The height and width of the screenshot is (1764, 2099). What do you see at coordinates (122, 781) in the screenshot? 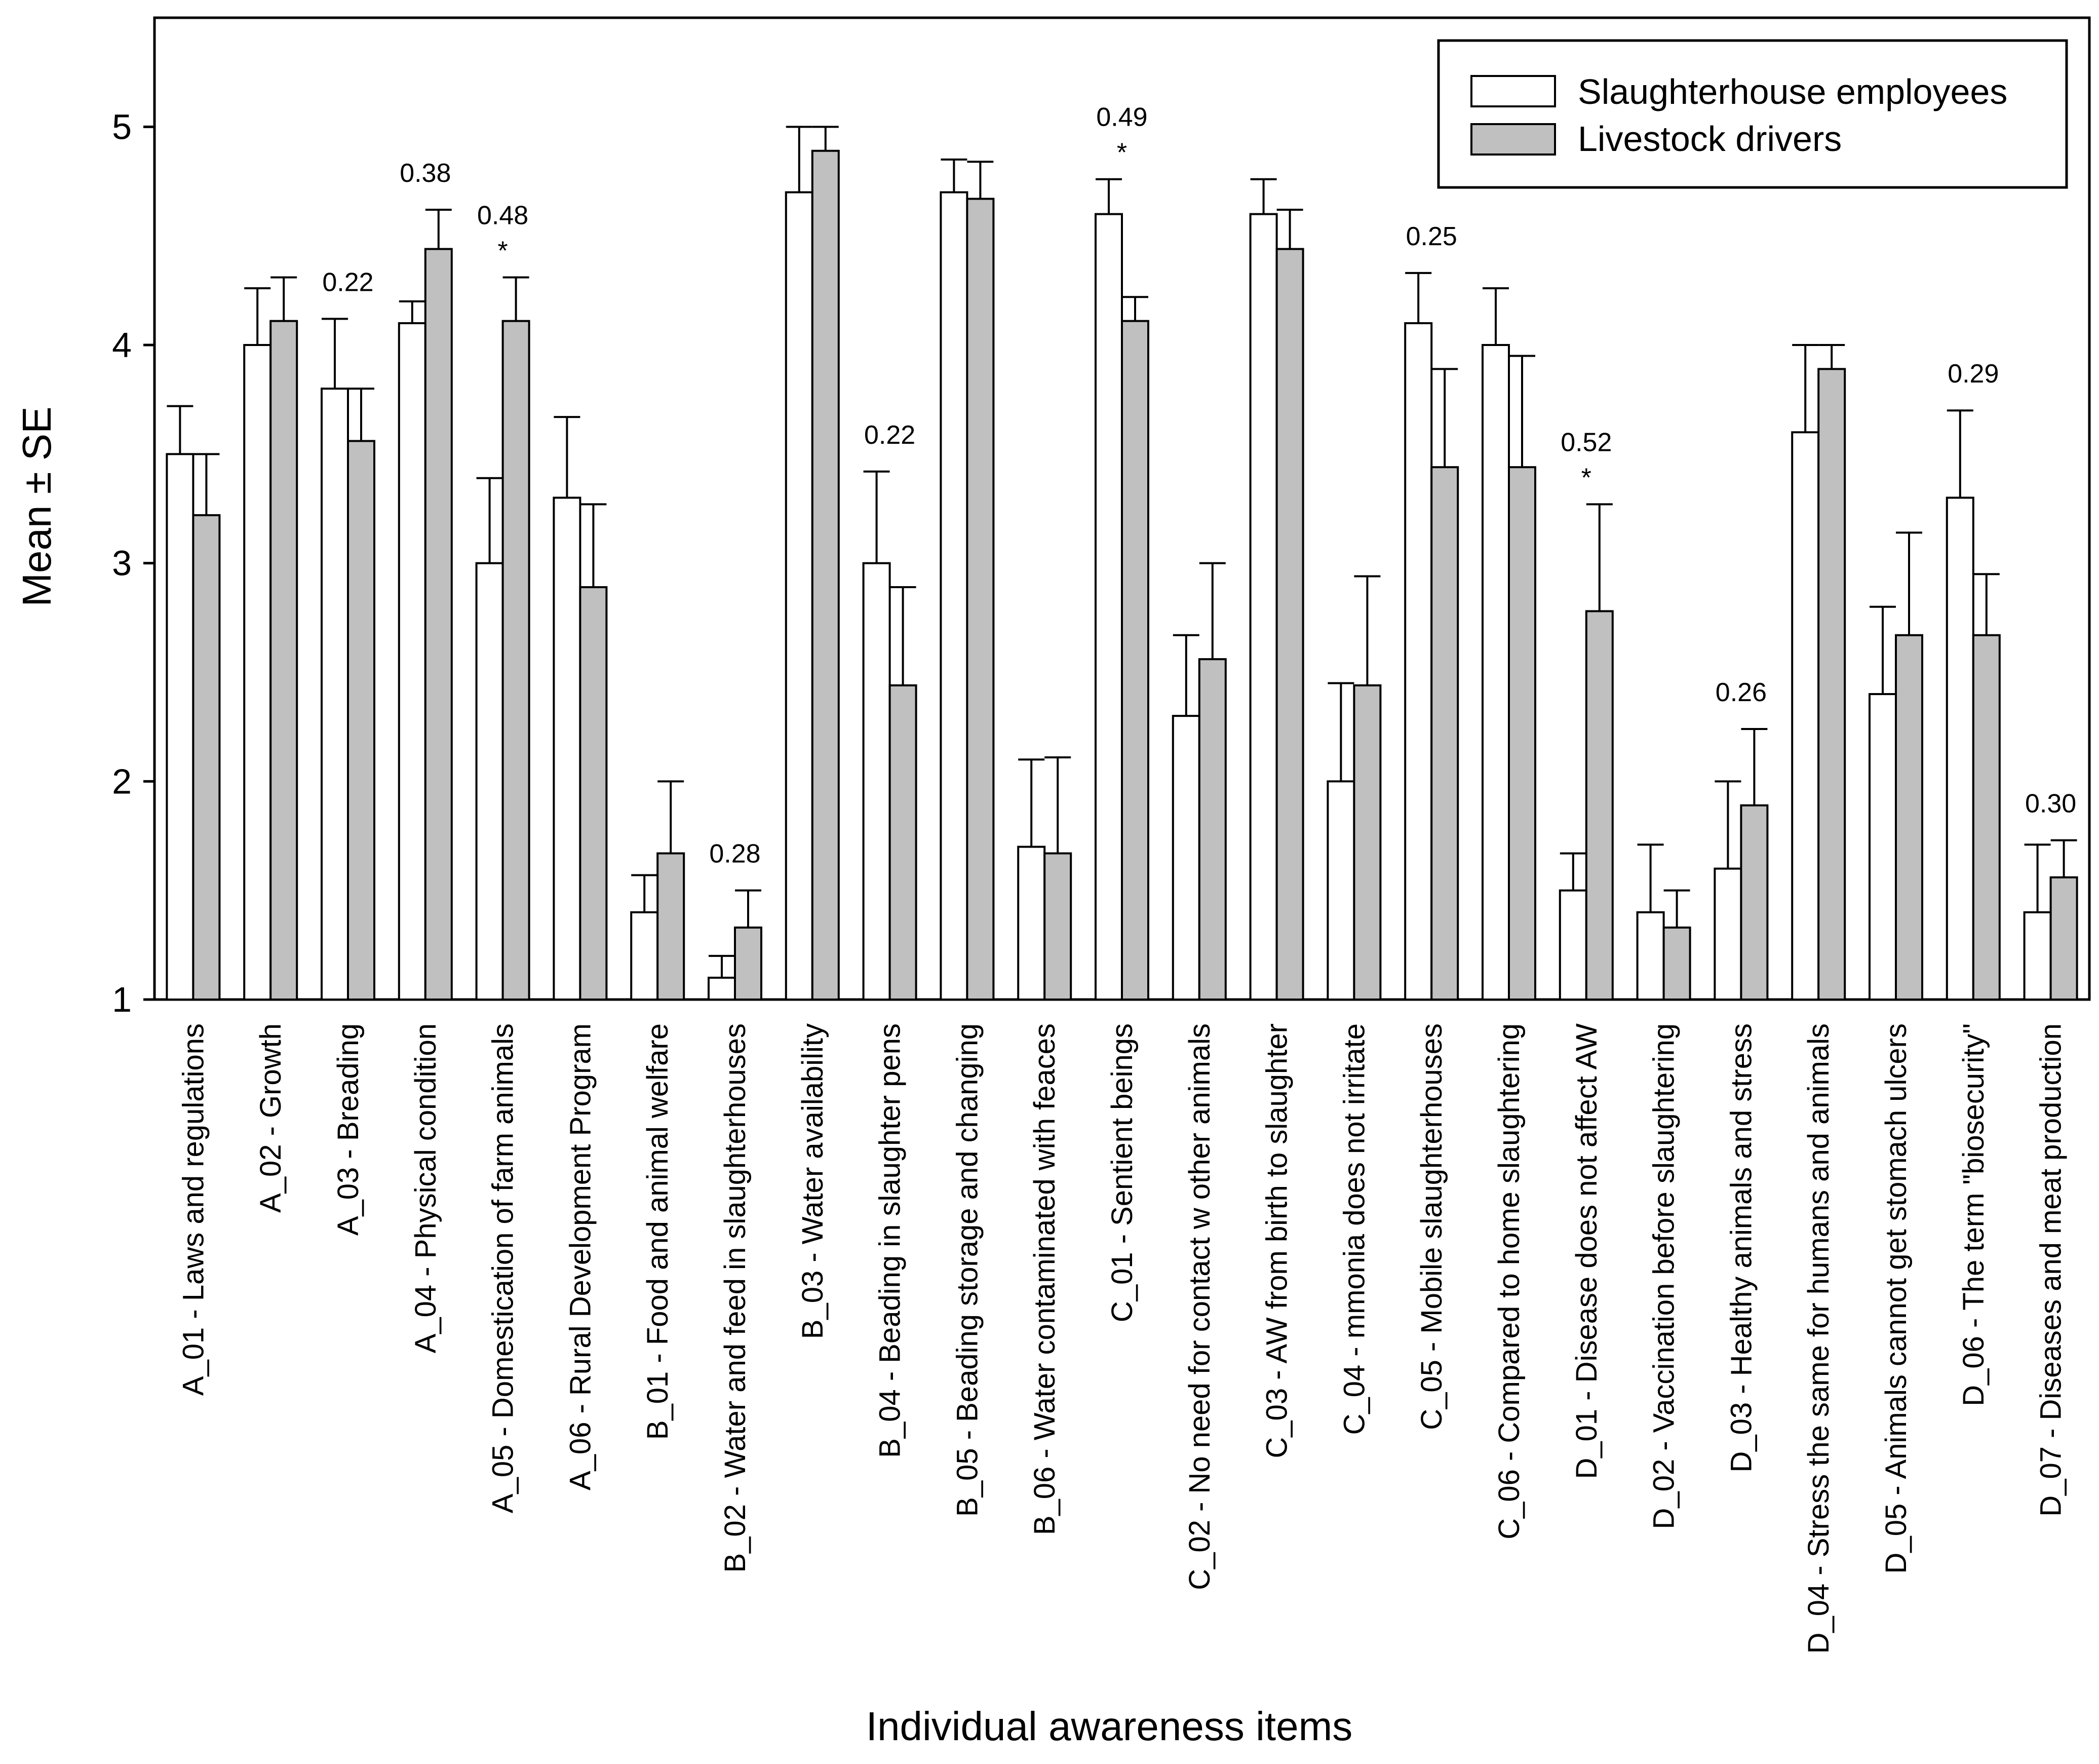
I see `y-tick-label: 2` at bounding box center [122, 781].